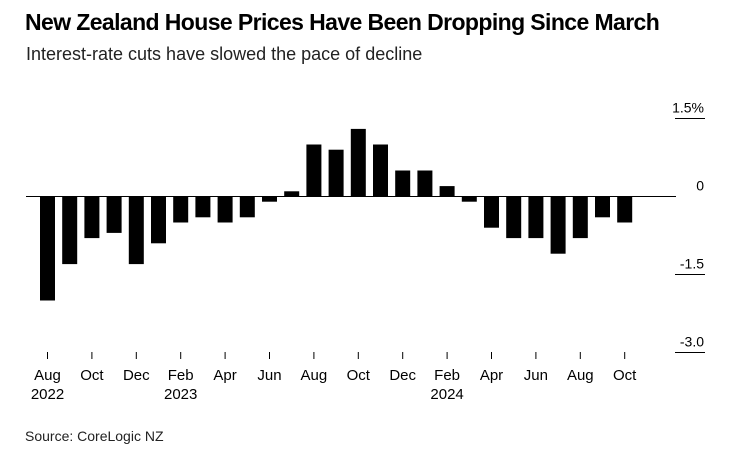 The image size is (735, 456). What do you see at coordinates (491, 212) in the screenshot?
I see `bar-apr-2024` at bounding box center [491, 212].